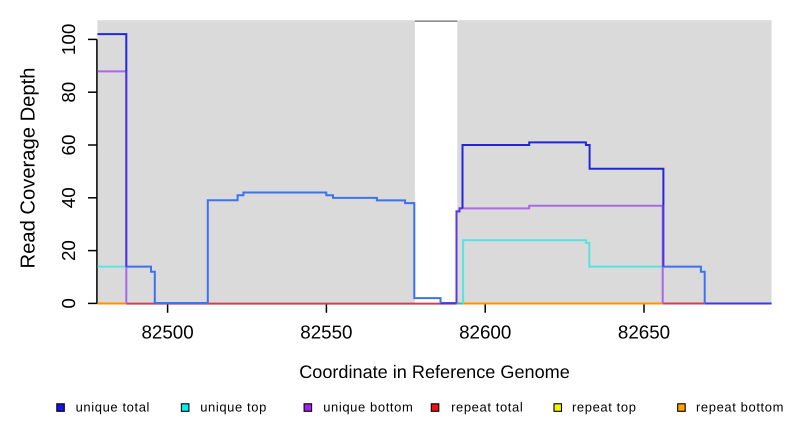 Image resolution: width=792 pixels, height=432 pixels. Describe the element at coordinates (68, 303) in the screenshot. I see `svg-text: 0` at that location.